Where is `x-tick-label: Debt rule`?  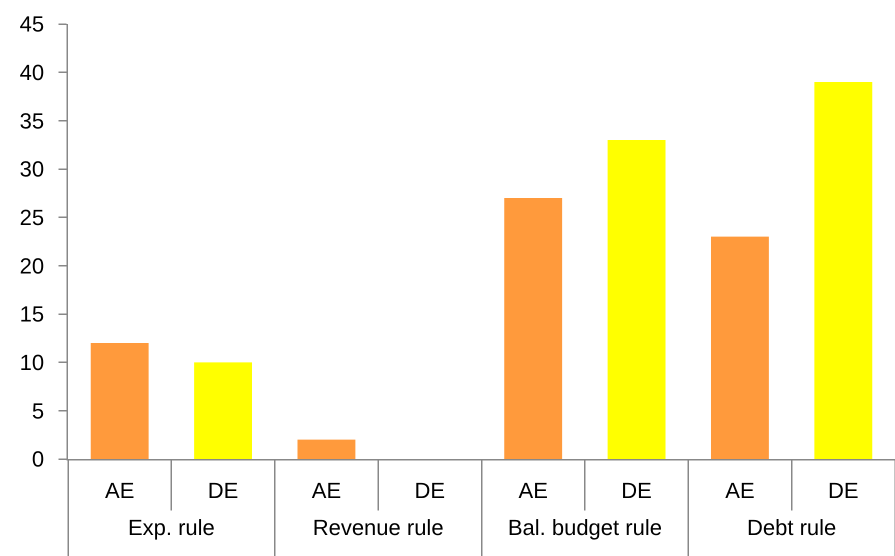 x-tick-label: Debt rule is located at coordinates (791, 527).